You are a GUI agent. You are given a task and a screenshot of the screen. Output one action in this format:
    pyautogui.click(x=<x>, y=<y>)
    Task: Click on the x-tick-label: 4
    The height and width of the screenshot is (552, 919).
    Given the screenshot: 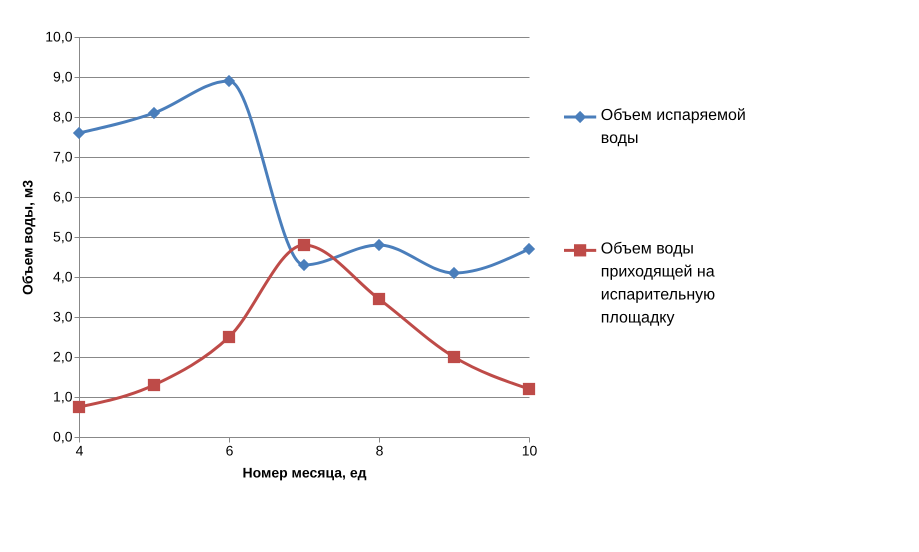 What is the action you would take?
    pyautogui.click(x=80, y=450)
    